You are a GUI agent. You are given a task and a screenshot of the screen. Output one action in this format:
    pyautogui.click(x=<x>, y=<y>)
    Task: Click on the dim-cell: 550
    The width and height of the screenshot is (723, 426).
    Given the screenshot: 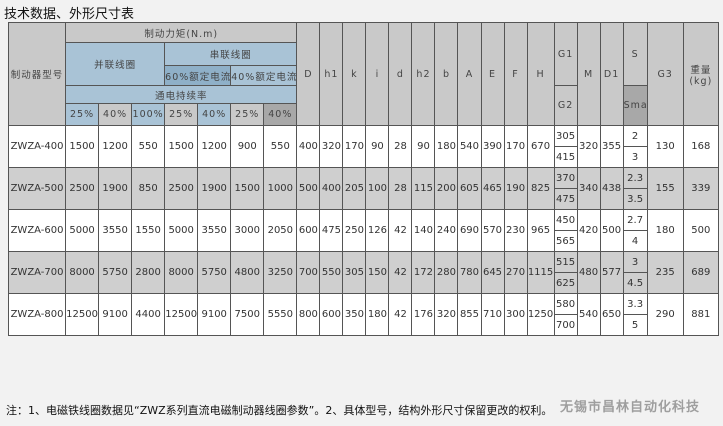 What is the action you would take?
    pyautogui.click(x=331, y=272)
    